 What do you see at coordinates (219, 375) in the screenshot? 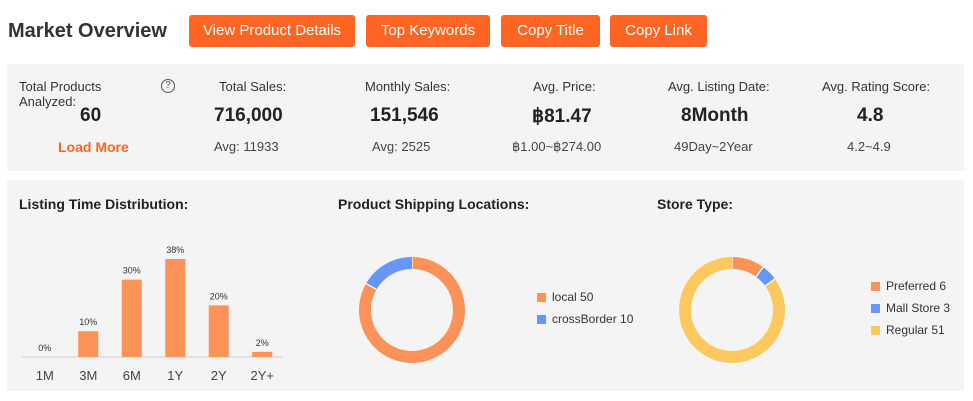
I see `x-tick-label: 2Y` at bounding box center [219, 375].